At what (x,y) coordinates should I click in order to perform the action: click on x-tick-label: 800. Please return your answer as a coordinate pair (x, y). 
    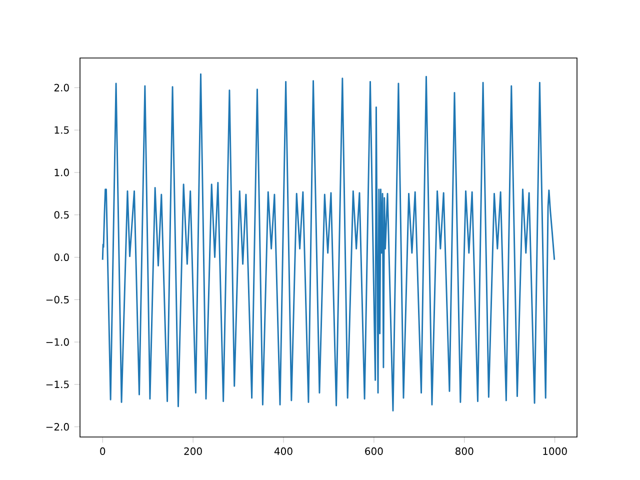
    Looking at the image, I should click on (465, 451).